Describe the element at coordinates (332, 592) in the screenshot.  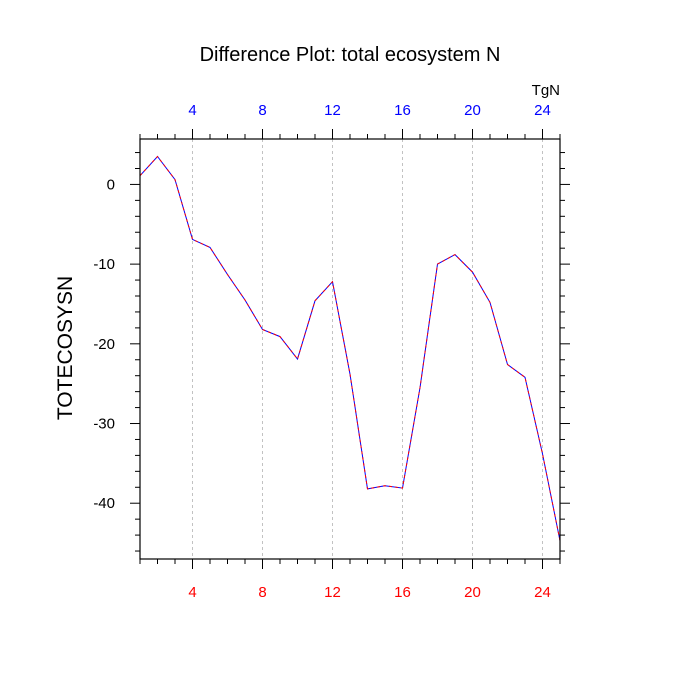
I see `x-tick-label-bottom: 12` at that location.